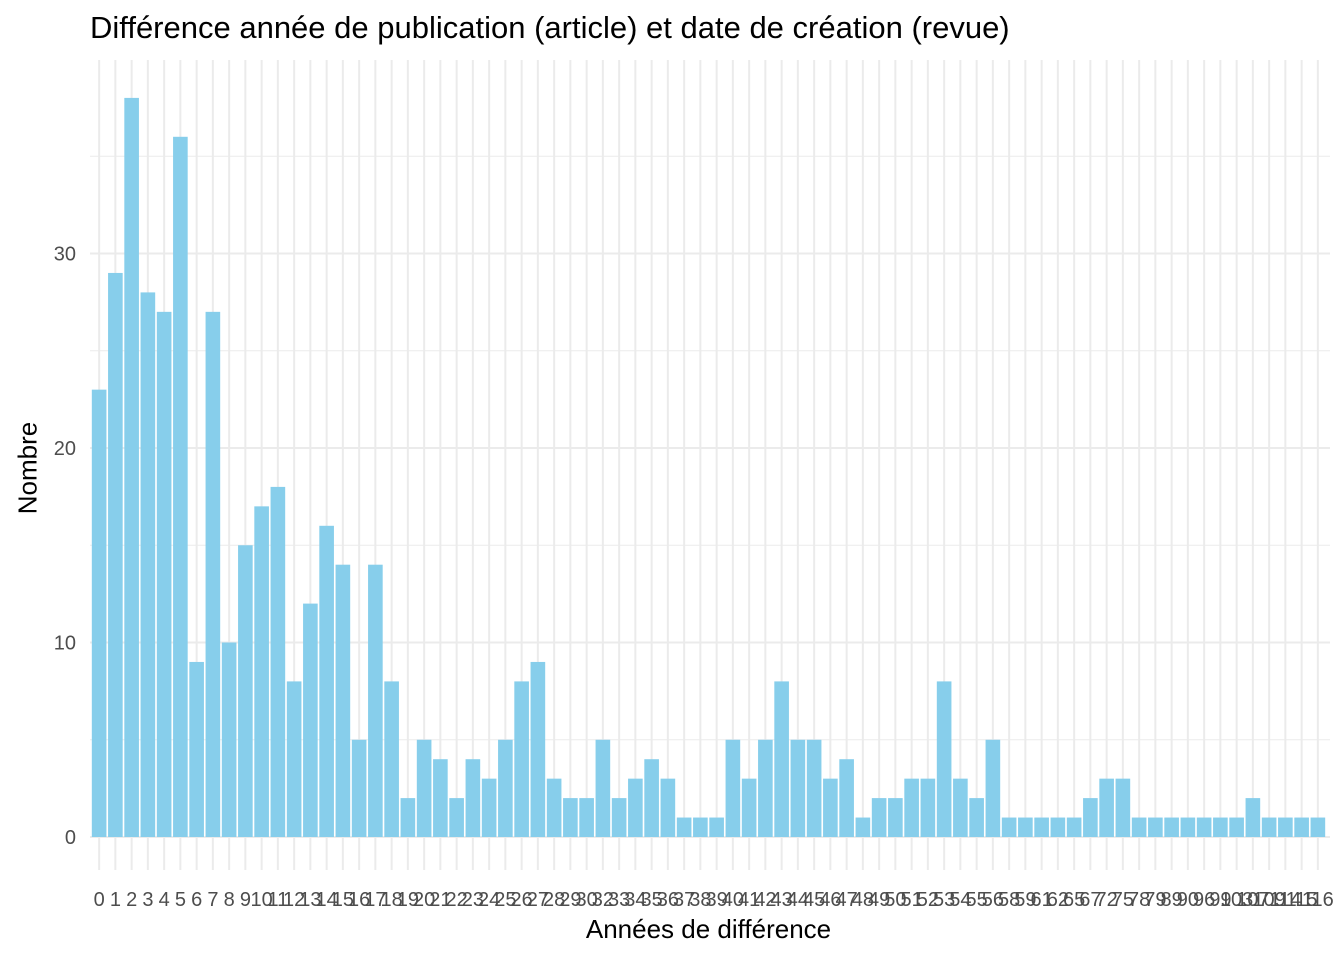 This screenshot has width=1344, height=960. What do you see at coordinates (830, 900) in the screenshot?
I see `x-tick-label: 46` at bounding box center [830, 900].